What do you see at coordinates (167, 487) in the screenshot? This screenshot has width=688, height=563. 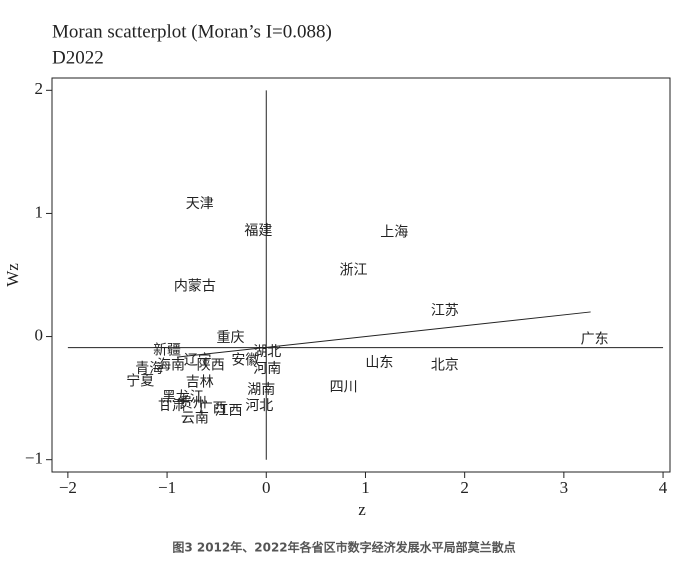 I see `x-tick-label: −1` at bounding box center [167, 487].